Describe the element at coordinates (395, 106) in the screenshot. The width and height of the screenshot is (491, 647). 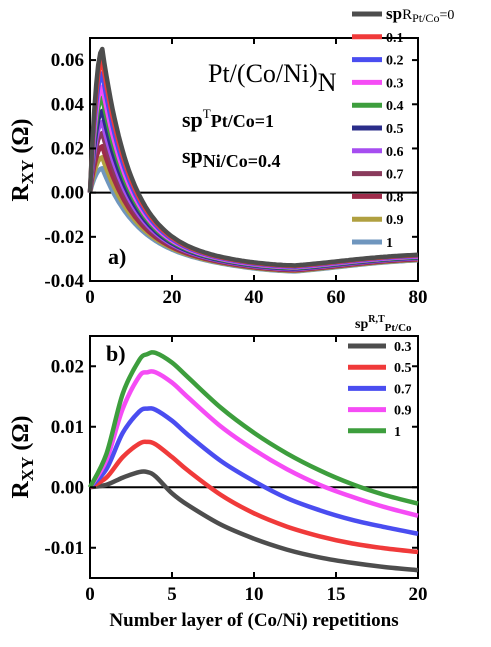
I see `legend-label: 0.4` at that location.